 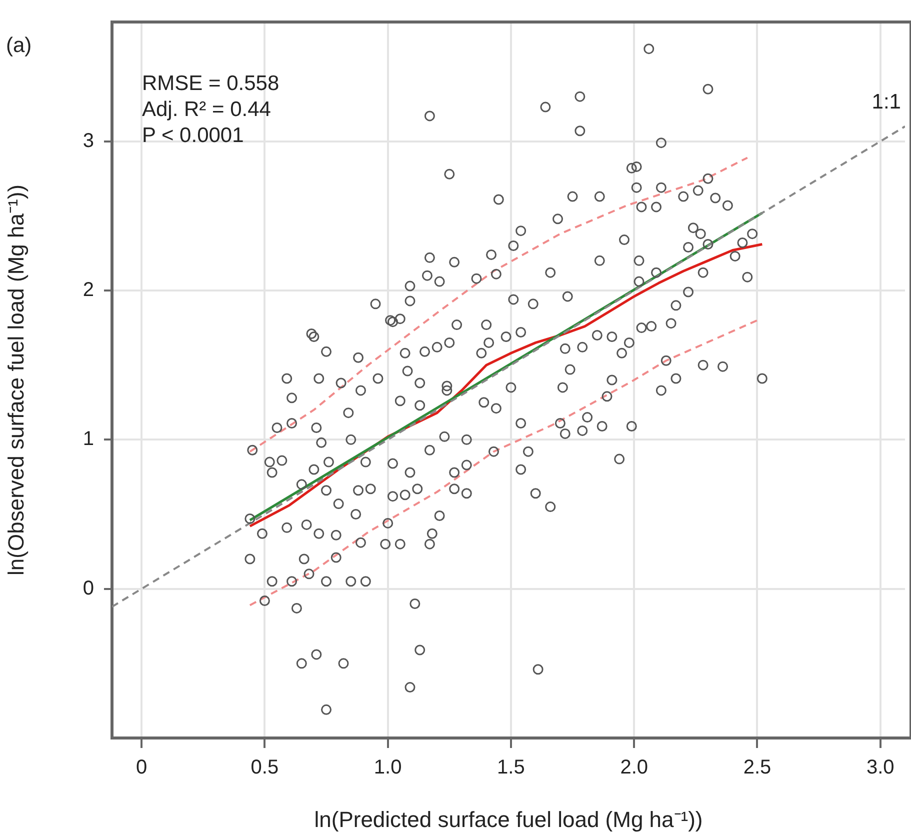 What do you see at coordinates (757, 767) in the screenshot?
I see `x-tick-label: 2.5` at bounding box center [757, 767].